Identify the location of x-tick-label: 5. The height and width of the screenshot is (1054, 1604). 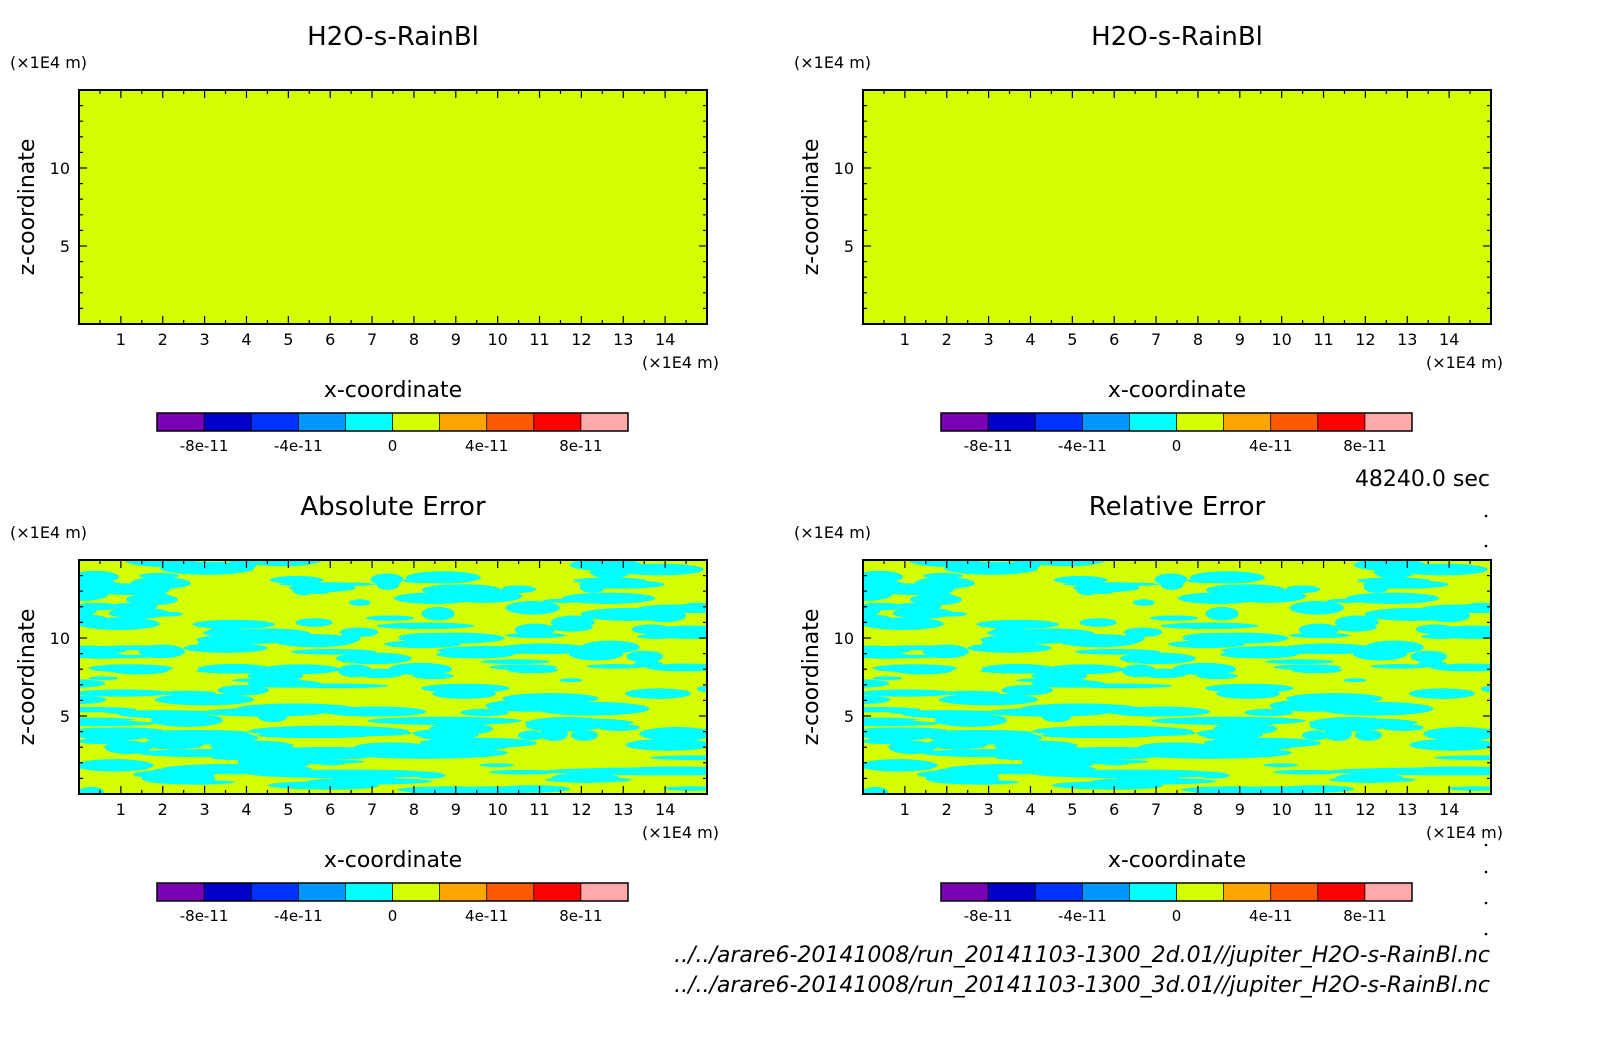
(288, 339).